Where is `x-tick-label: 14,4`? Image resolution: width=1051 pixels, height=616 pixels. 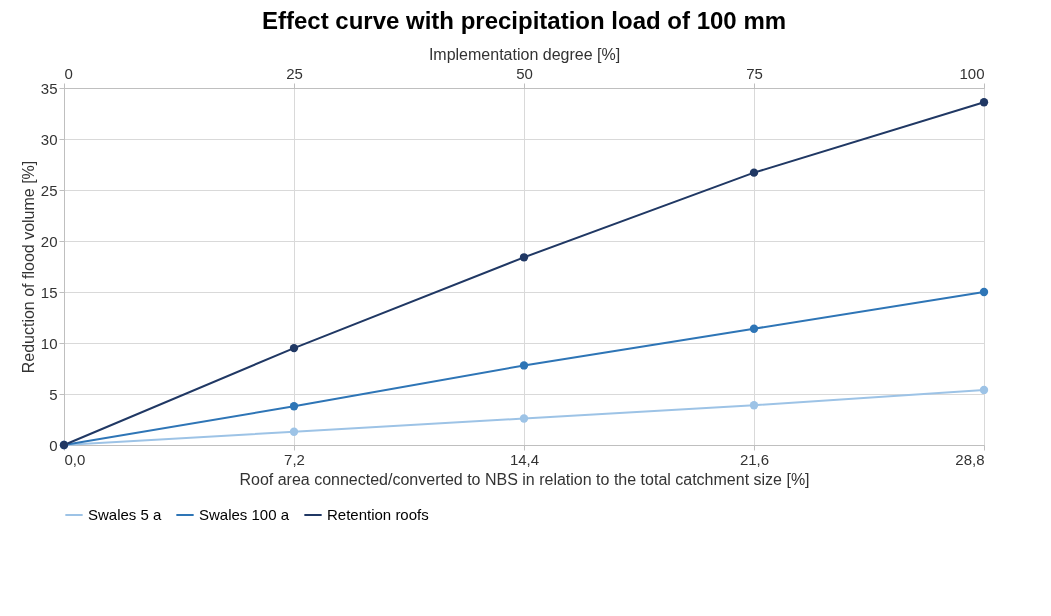 x-tick-label: 14,4 is located at coordinates (524, 459).